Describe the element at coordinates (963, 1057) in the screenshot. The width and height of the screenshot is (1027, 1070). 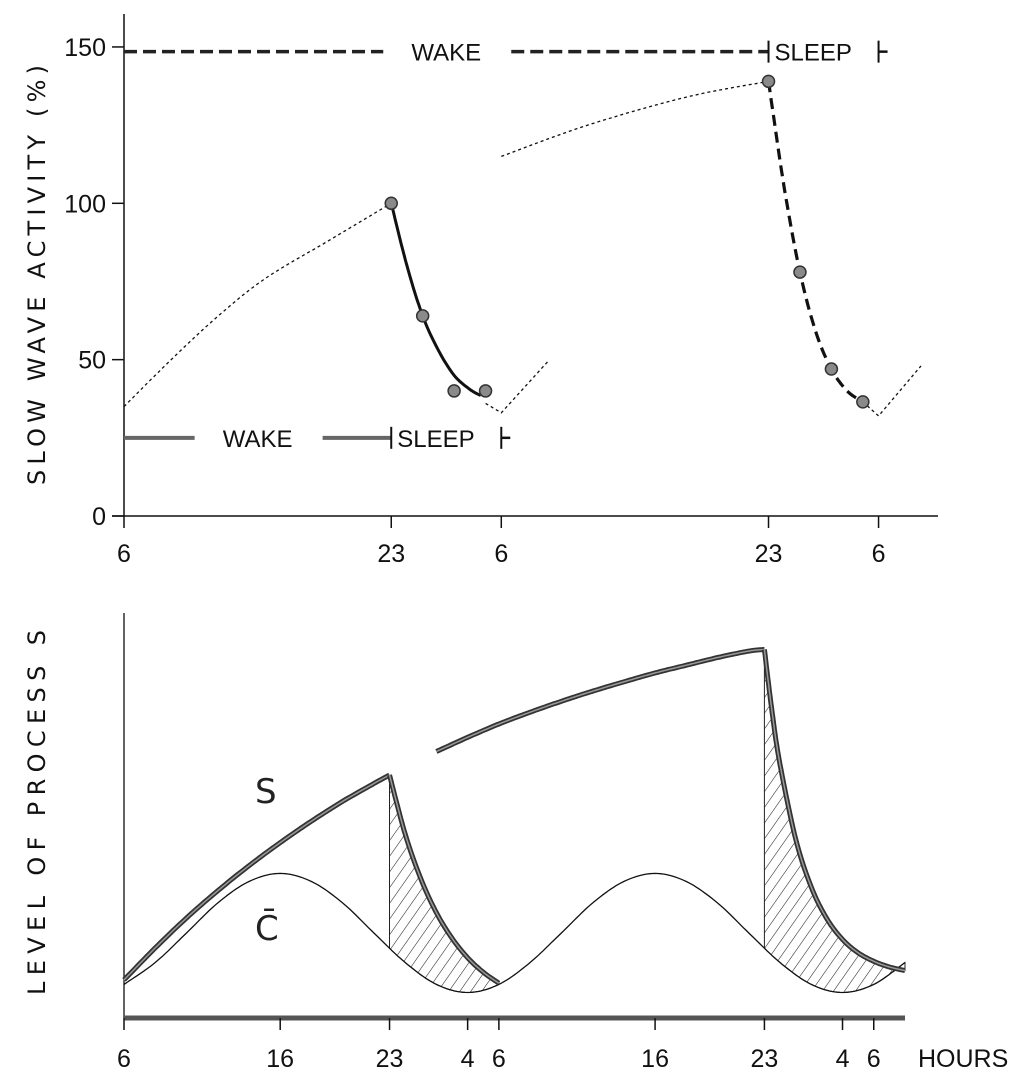
I see `x-axis-title: HOURS` at that location.